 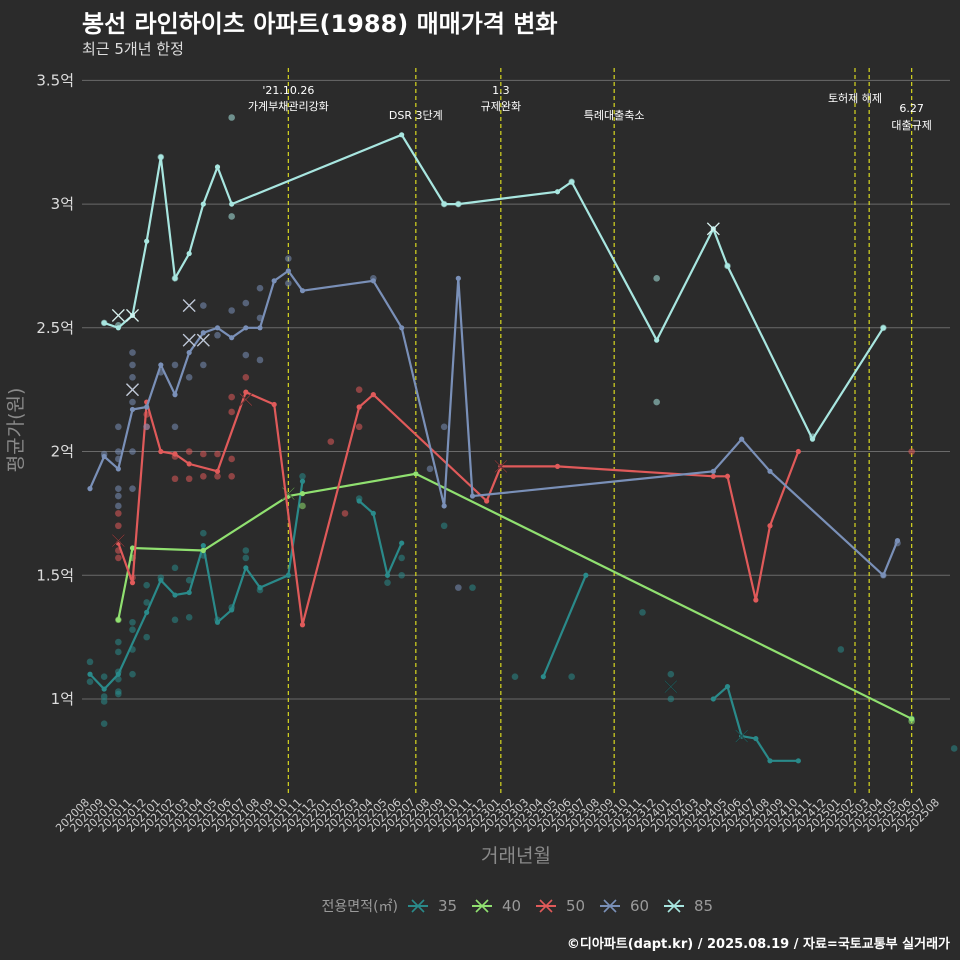 What do you see at coordinates (560, 906) in the screenshot?
I see `legend-item-50: 50` at bounding box center [560, 906].